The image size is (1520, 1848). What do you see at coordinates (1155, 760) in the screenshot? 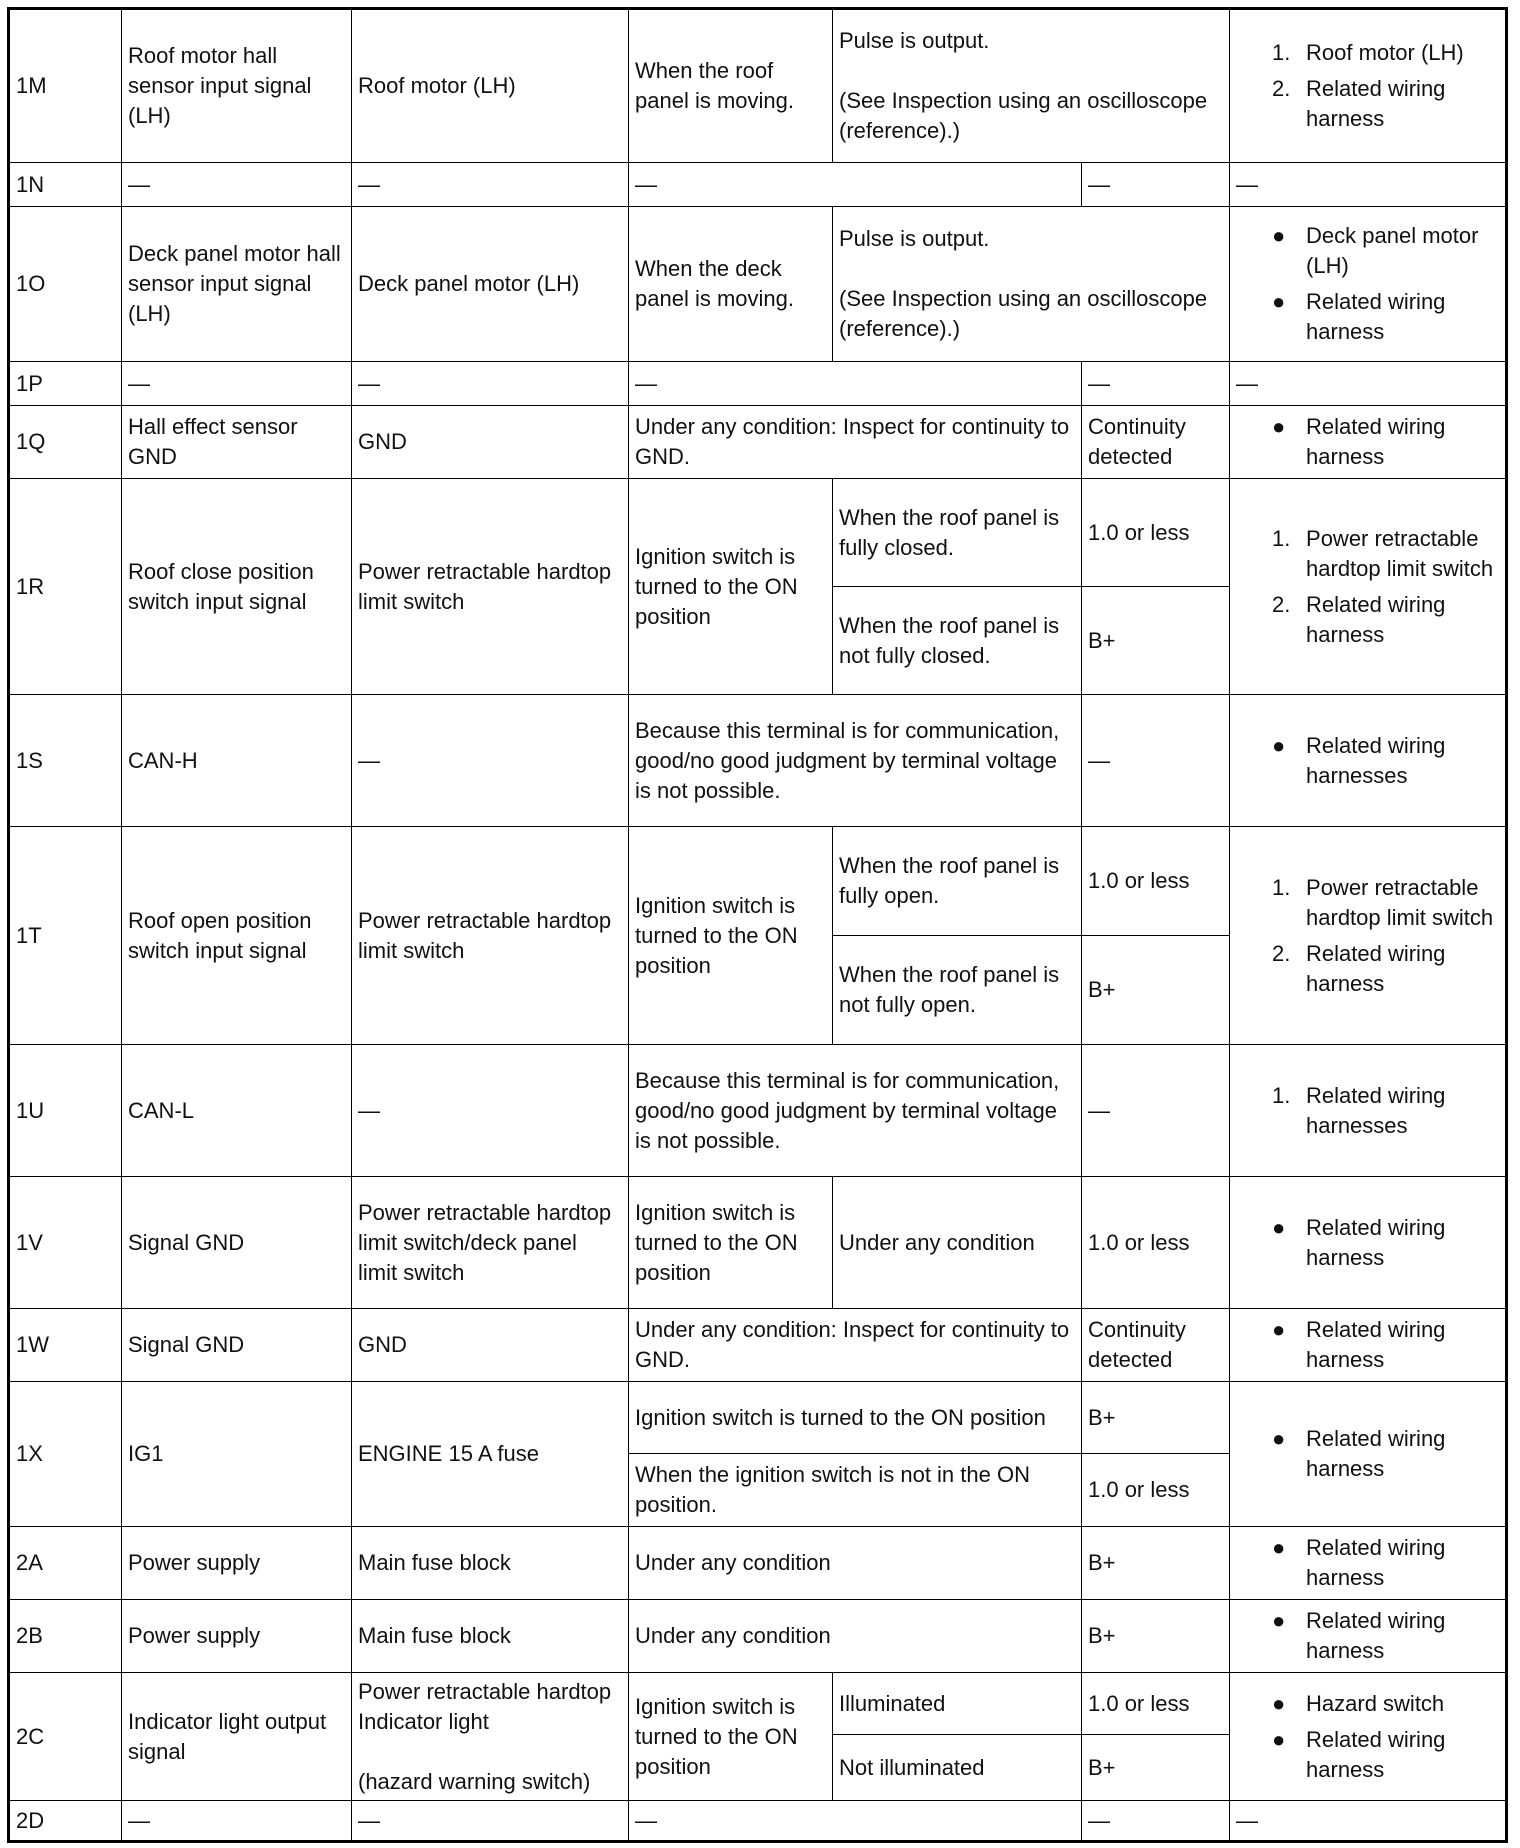
I see `value-cell: —` at bounding box center [1155, 760].